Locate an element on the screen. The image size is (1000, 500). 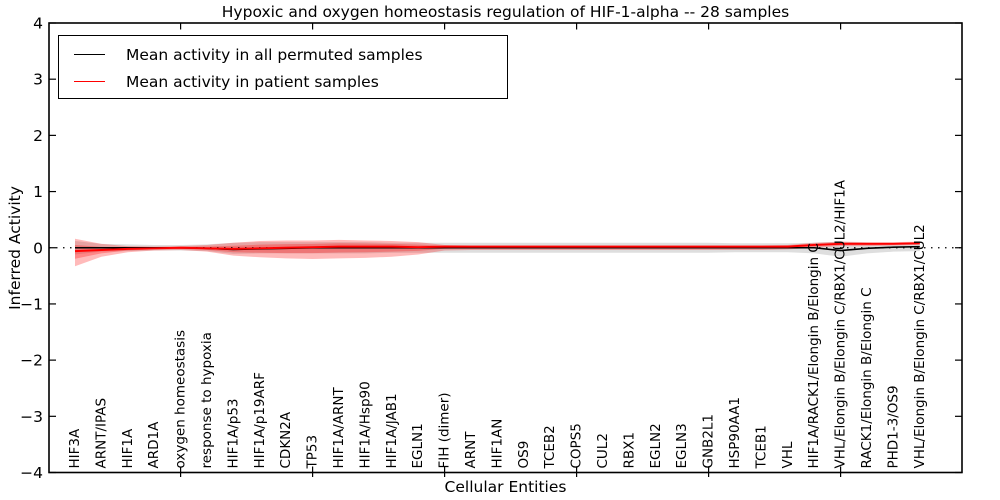
x-category-label: HIF1A/ARNT is located at coordinates (339, 428).